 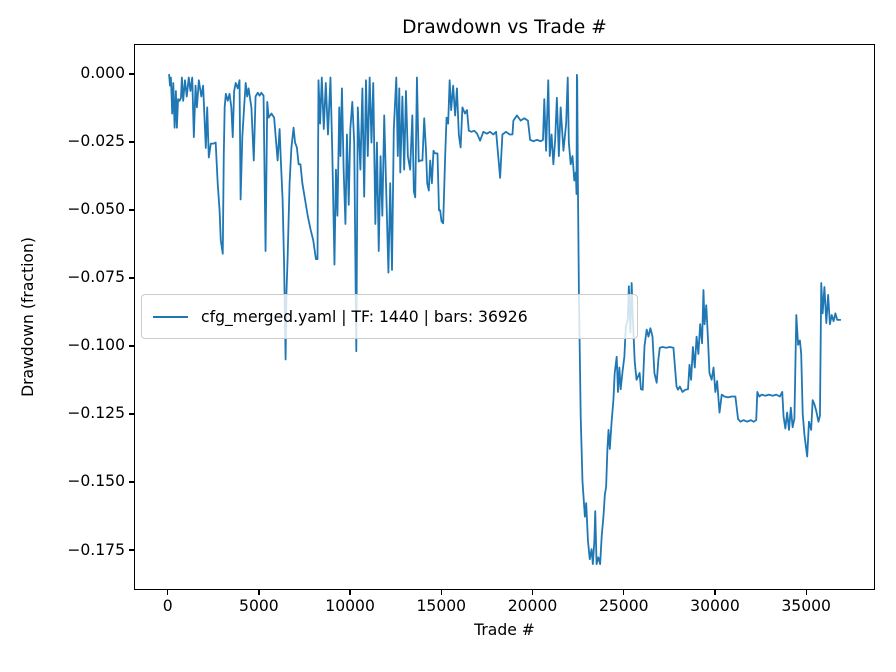 I want to click on x-tick-label: 5000, so click(x=259, y=606).